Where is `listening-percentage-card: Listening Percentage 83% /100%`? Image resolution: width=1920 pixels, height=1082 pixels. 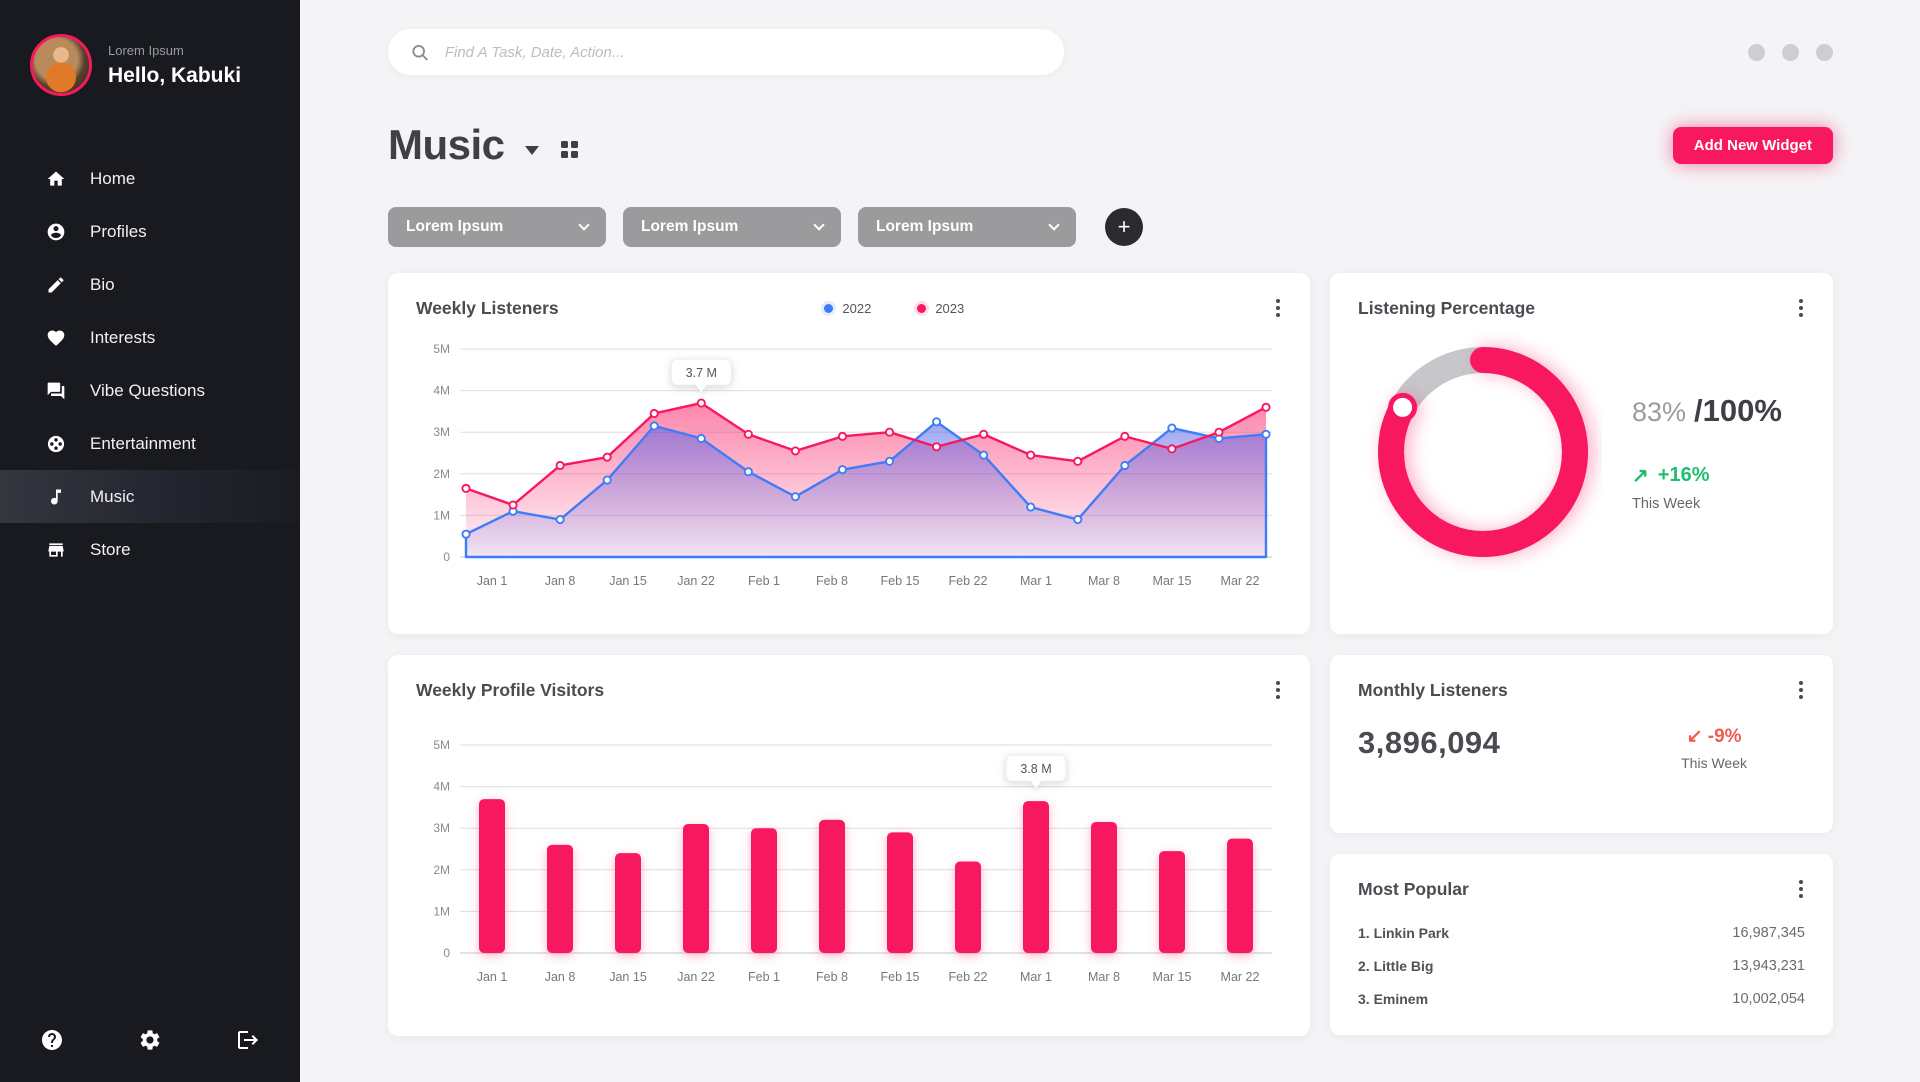 listening-percentage-card: Listening Percentage 83% /100% is located at coordinates (1581, 453).